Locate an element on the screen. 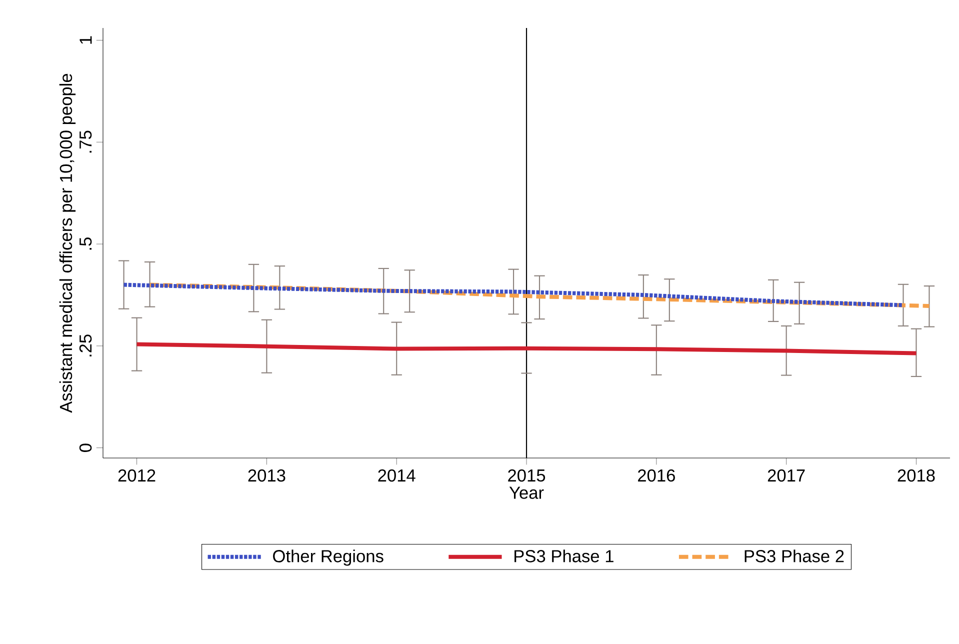 The width and height of the screenshot is (959, 644). y-tick-label: .5 is located at coordinates (86, 244).